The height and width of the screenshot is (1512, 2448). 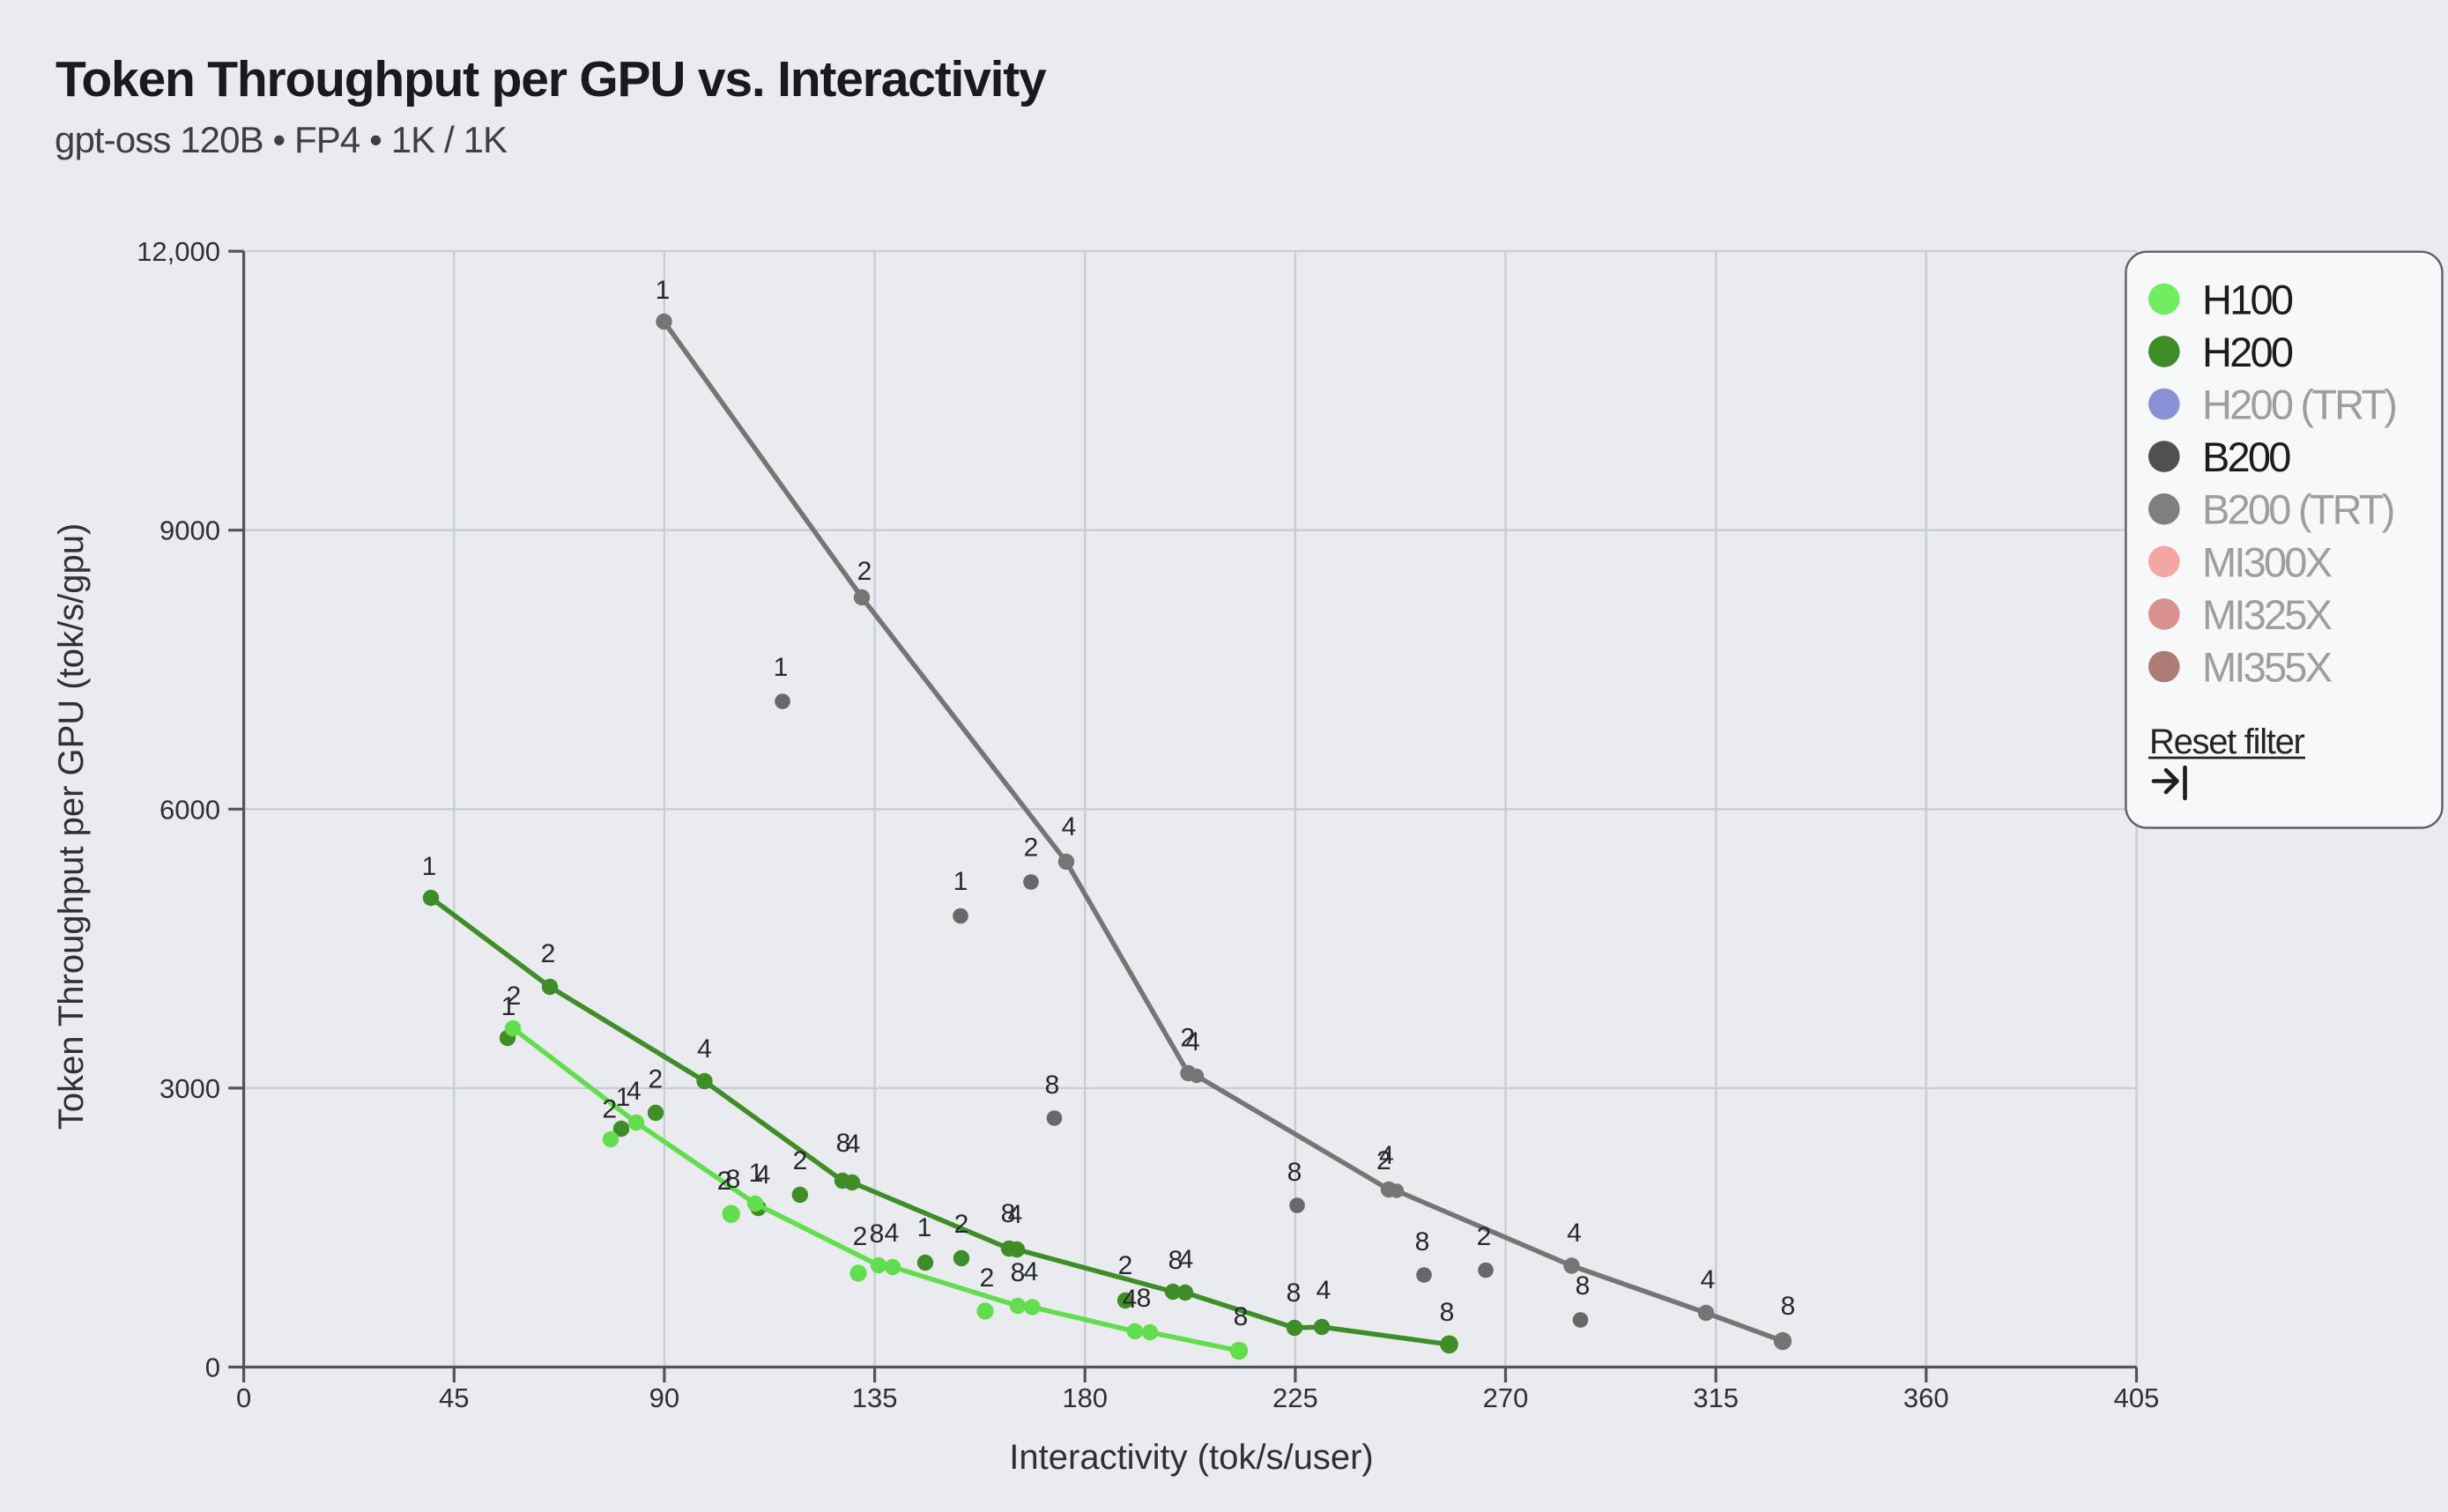 I want to click on svg-text: MI355X, so click(x=2267, y=667).